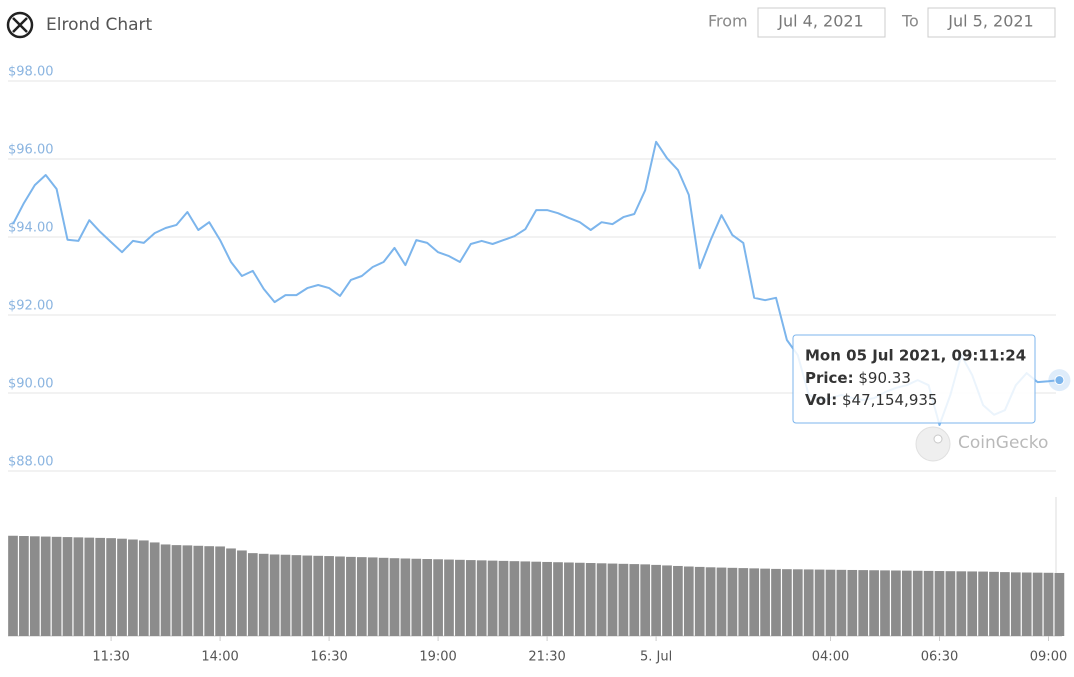 Image resolution: width=1074 pixels, height=677 pixels. I want to click on from-date: Jul 4, 2021, so click(820, 21).